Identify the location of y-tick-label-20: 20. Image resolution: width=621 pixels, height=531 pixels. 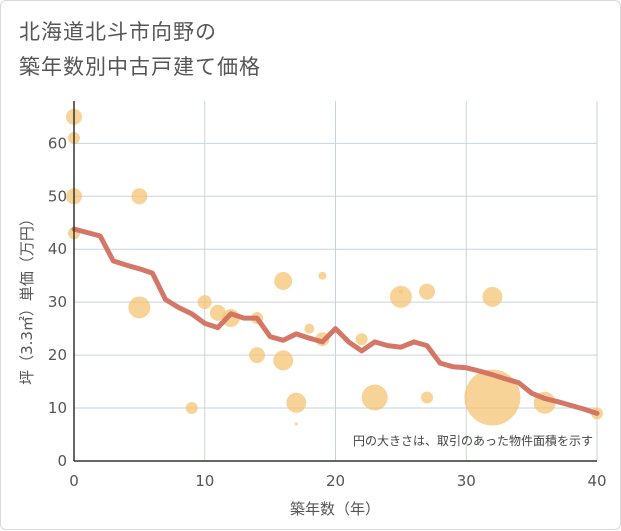
(57, 355).